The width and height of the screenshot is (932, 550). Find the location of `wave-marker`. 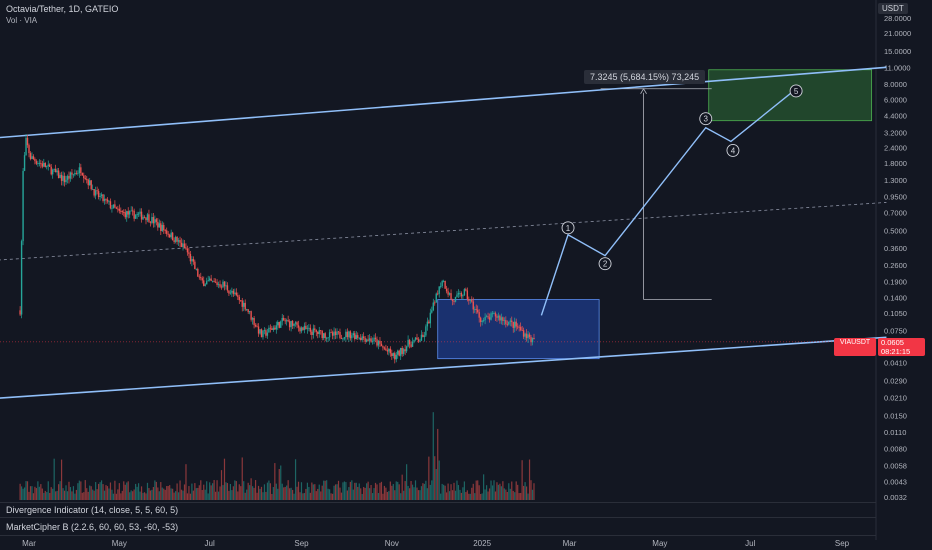

wave-marker is located at coordinates (733, 150).